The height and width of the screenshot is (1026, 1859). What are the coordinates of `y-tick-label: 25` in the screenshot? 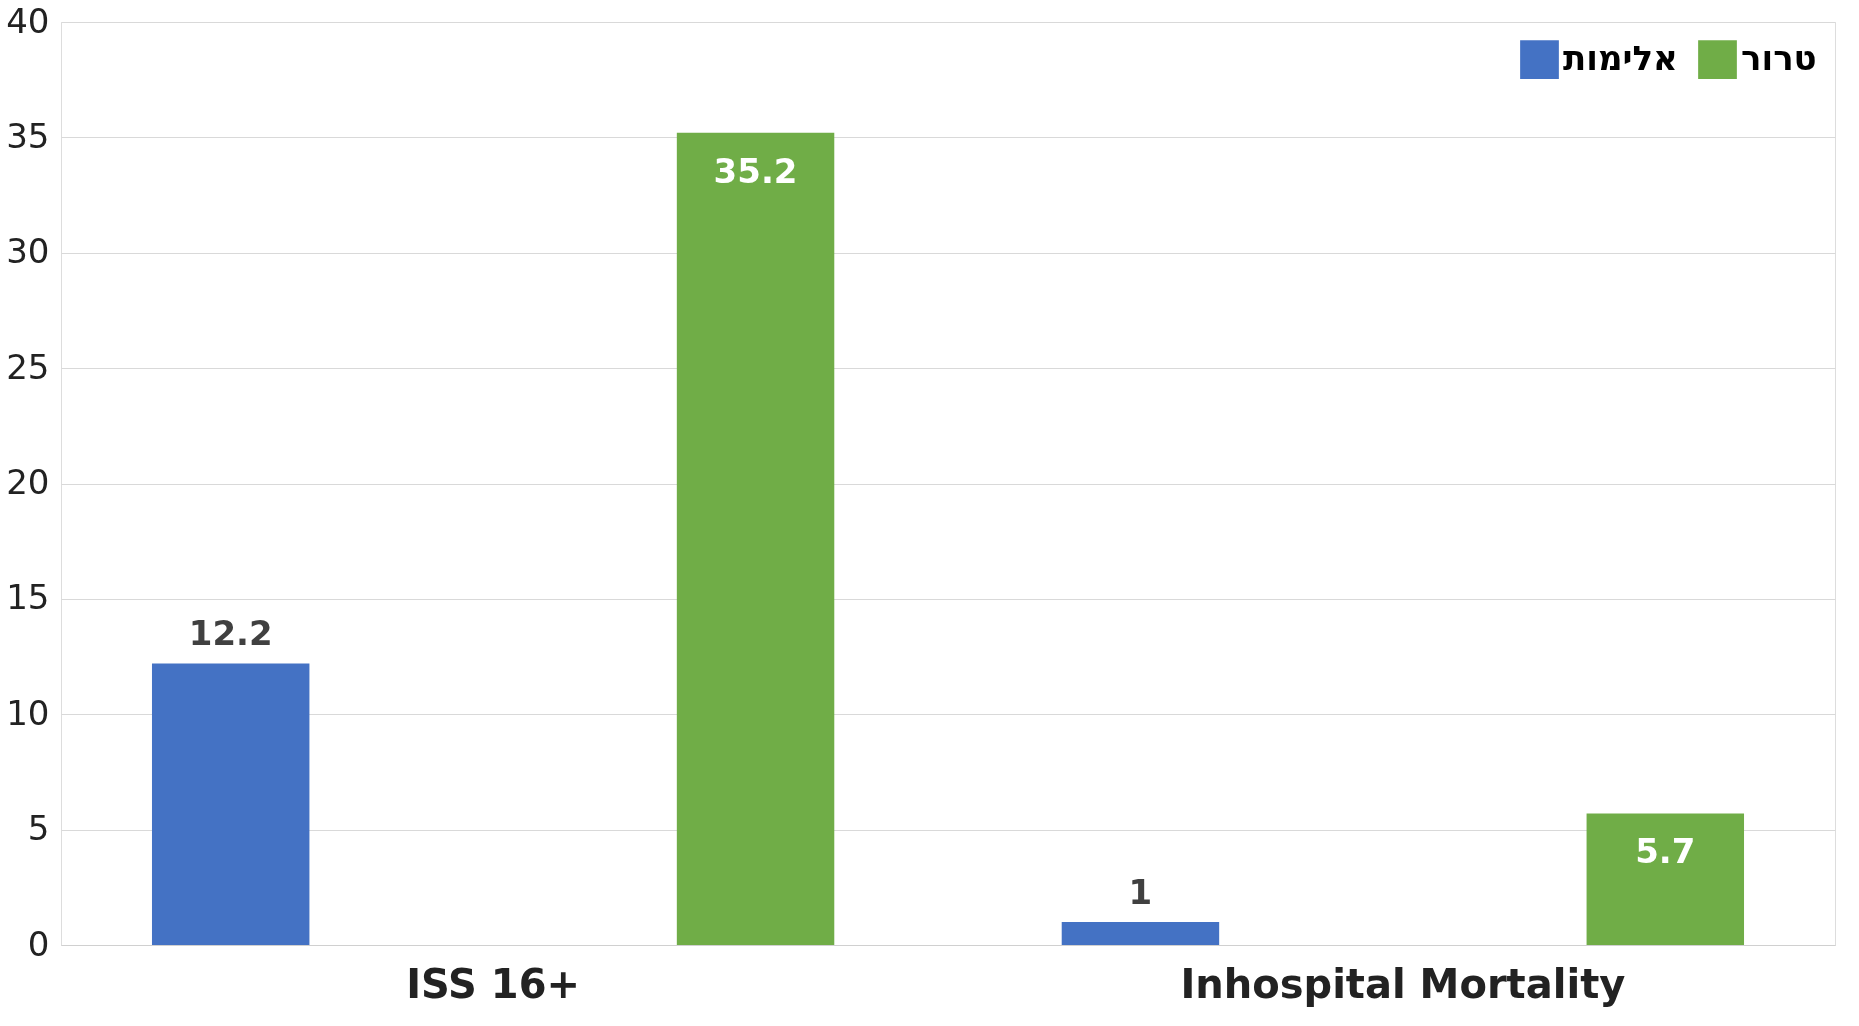 It's located at (28, 366).